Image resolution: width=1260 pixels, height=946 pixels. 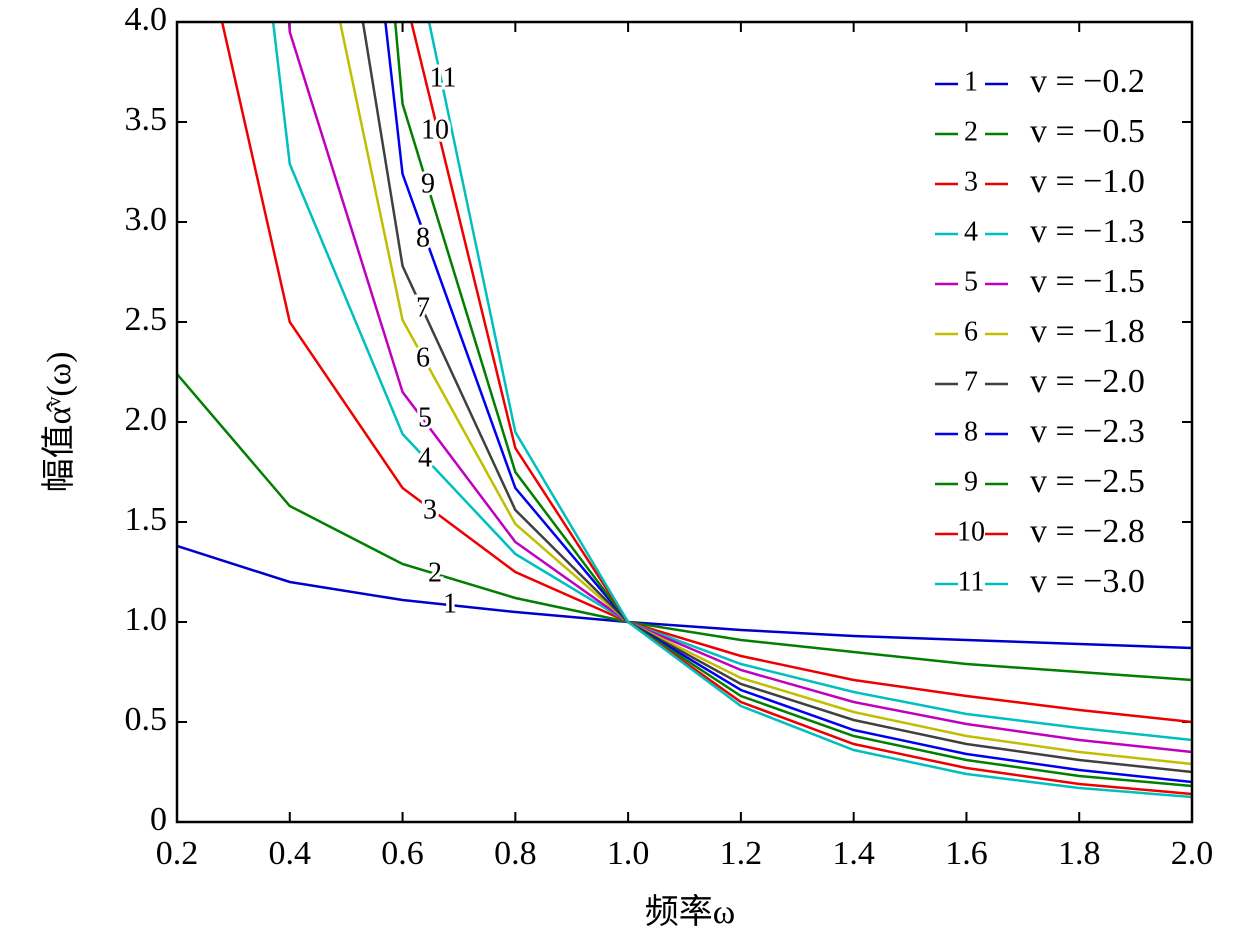 What do you see at coordinates (146, 319) in the screenshot?
I see `y-tick-label: 2.5` at bounding box center [146, 319].